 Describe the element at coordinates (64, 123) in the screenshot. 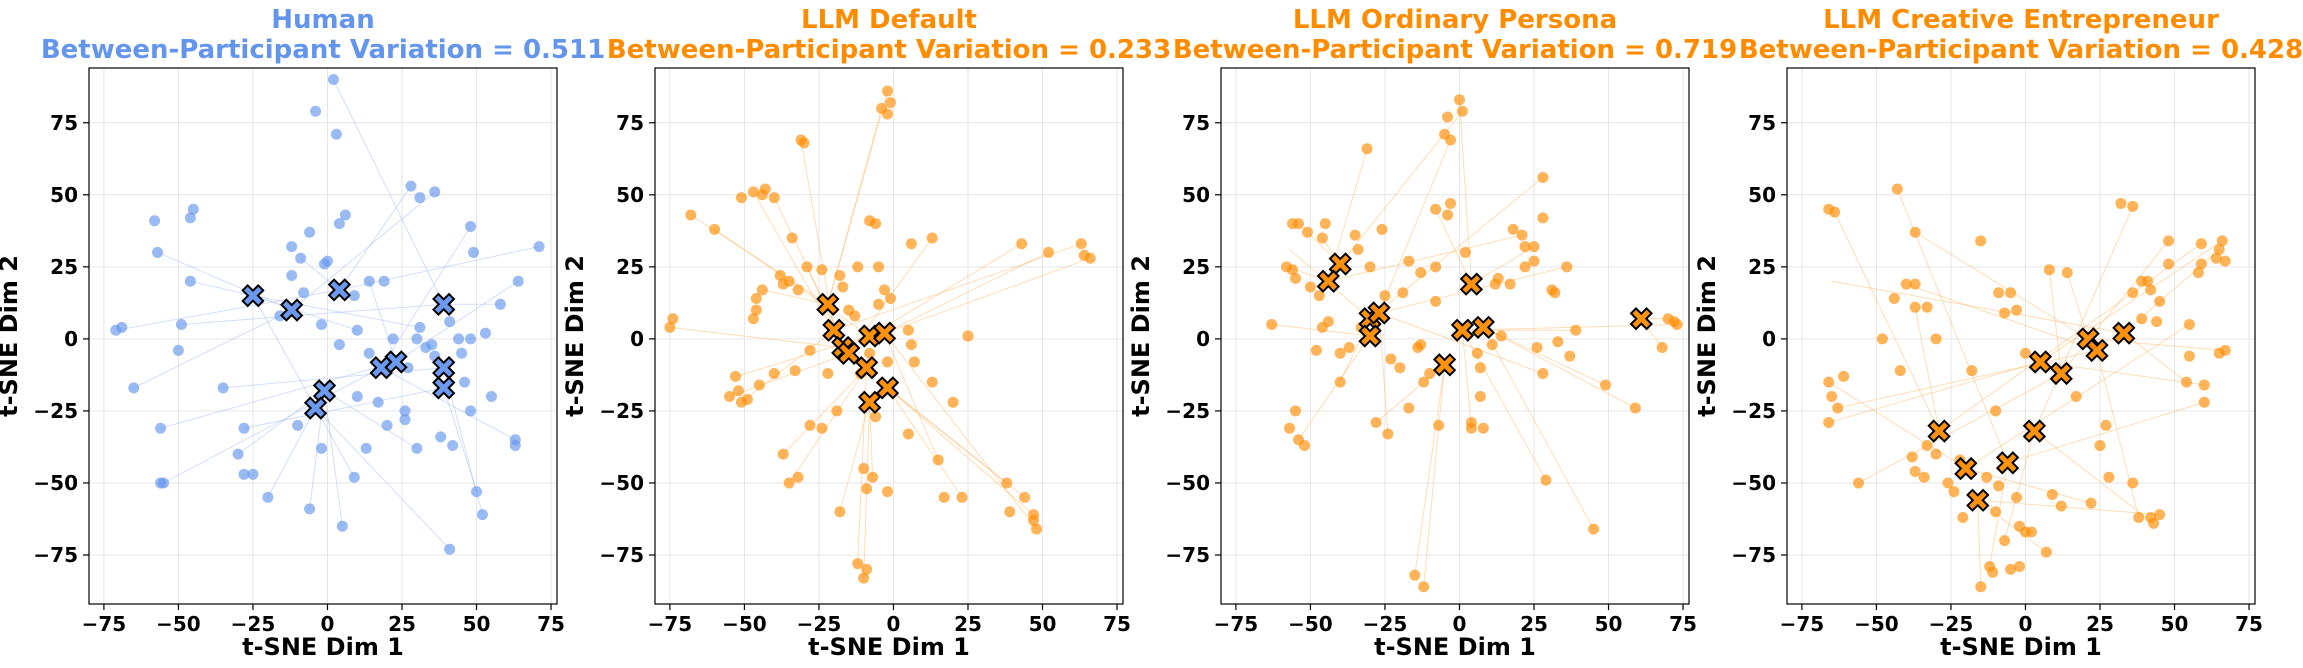

I see `y-tick-label: 75` at that location.